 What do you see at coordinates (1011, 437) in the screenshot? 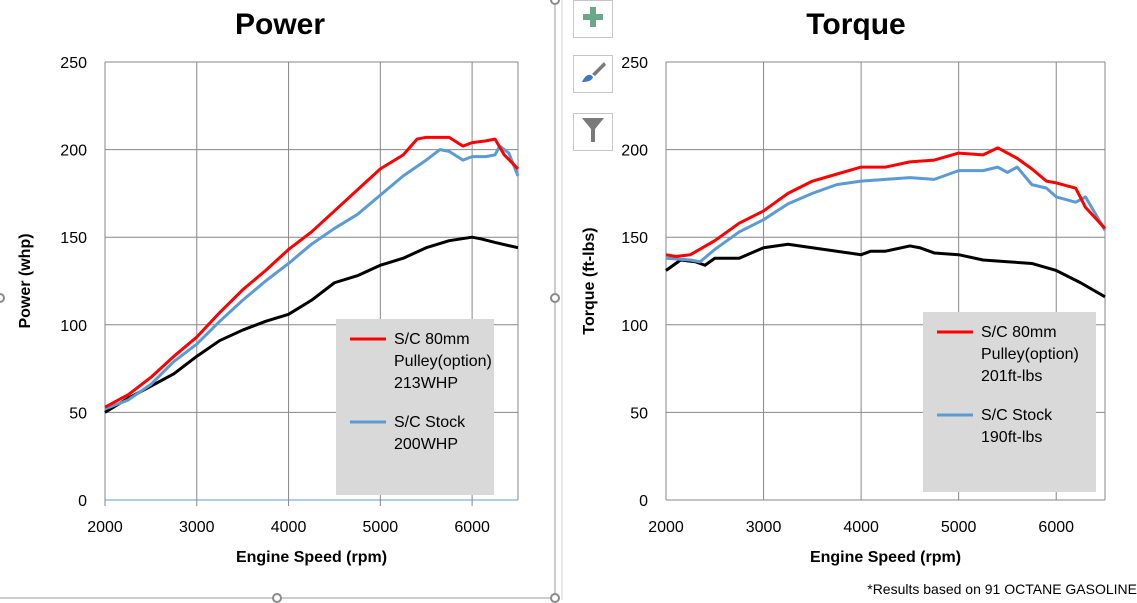
I see `legend-label: 190ft-lbs` at bounding box center [1011, 437].